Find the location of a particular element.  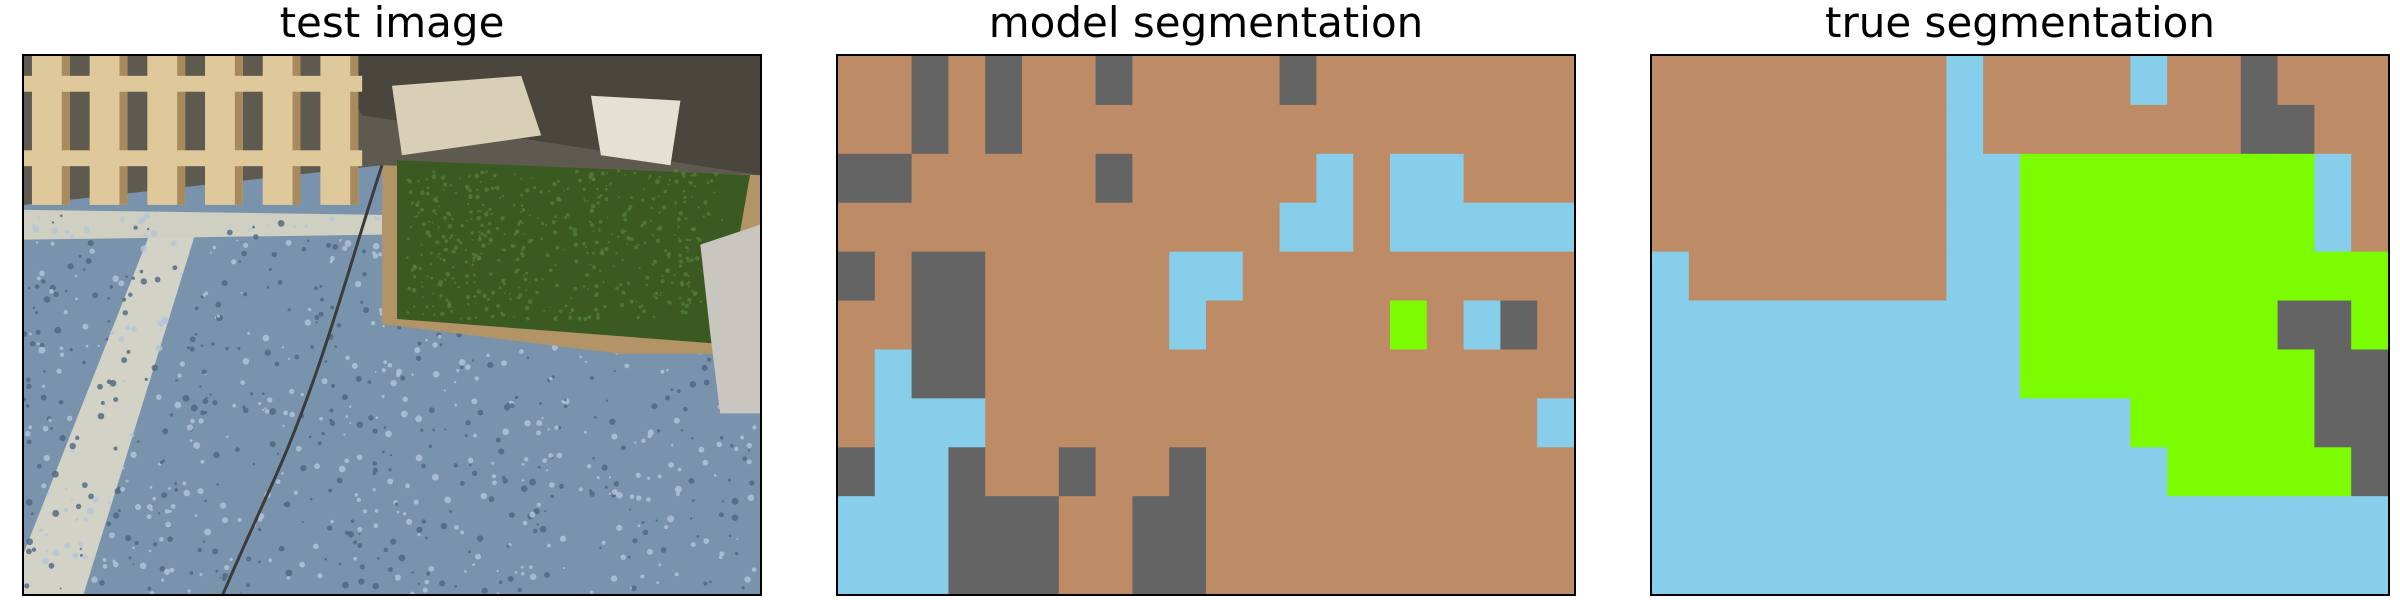

cable is located at coordinates (302, 379).